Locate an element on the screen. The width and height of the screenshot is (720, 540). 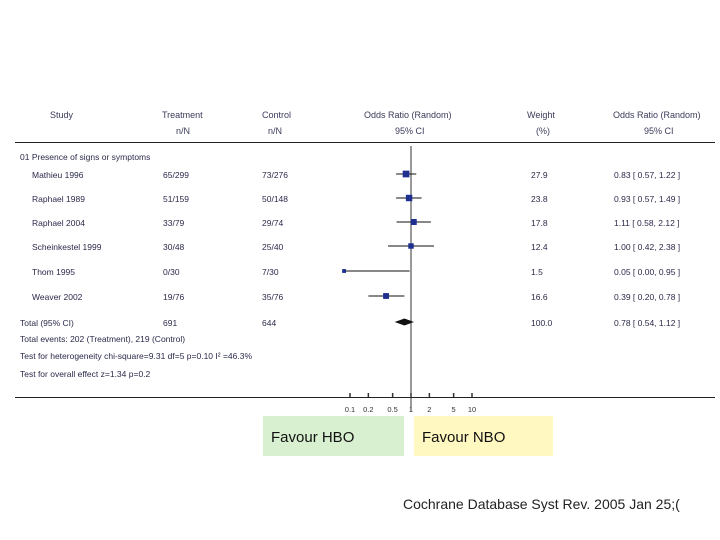
row-ci-text: 0.93 [ 0.57, 1.49 ] is located at coordinates (647, 199).